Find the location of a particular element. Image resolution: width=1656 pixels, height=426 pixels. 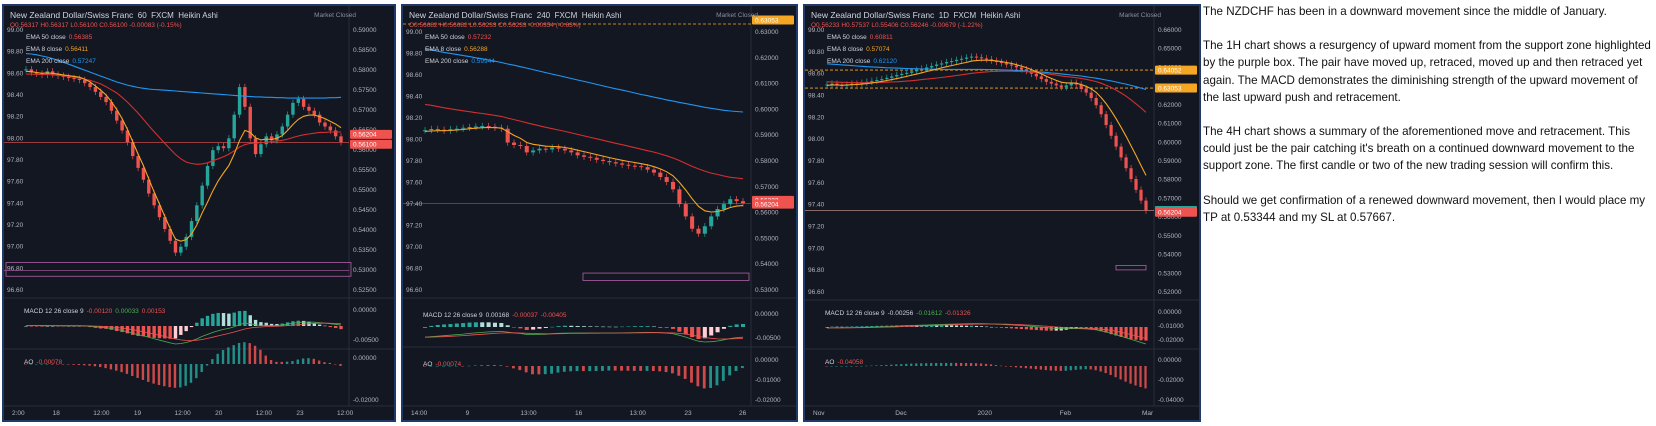

left-axis-tick: 98.00 is located at coordinates (414, 140).